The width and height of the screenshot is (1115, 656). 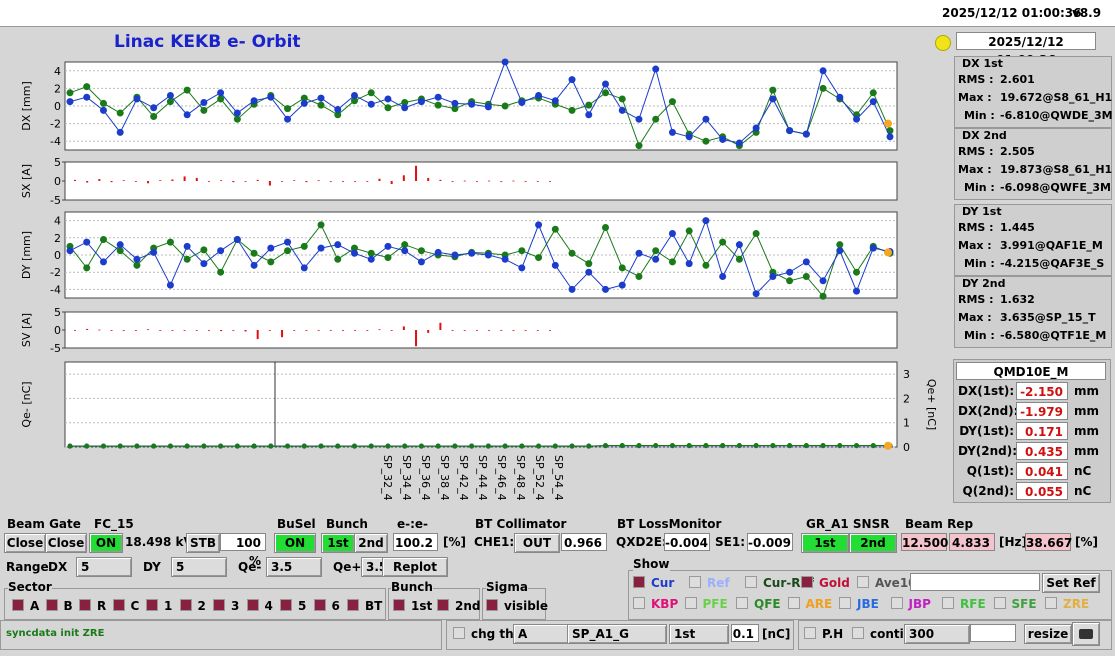 I want to click on checkbox: 1st, so click(x=412, y=606).